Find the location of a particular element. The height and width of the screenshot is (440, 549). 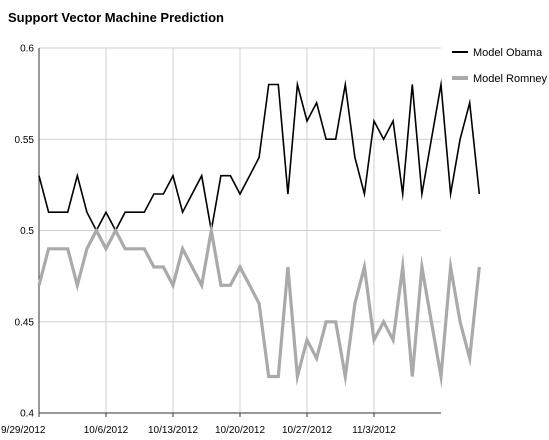

legend-label: Model Obama is located at coordinates (508, 53).